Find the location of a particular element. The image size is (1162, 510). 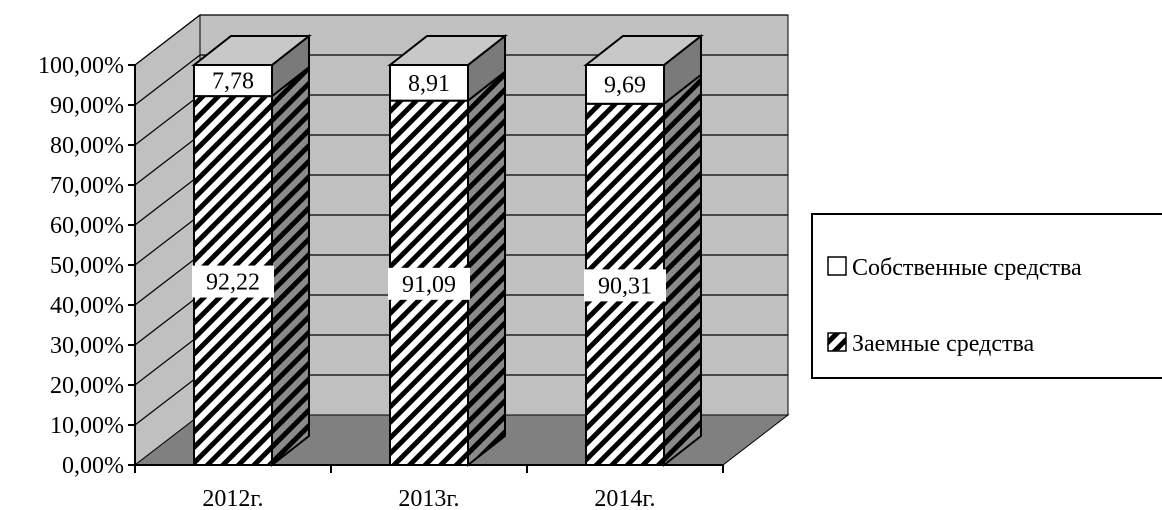

y-tick-label: 80,00% is located at coordinates (87, 146).